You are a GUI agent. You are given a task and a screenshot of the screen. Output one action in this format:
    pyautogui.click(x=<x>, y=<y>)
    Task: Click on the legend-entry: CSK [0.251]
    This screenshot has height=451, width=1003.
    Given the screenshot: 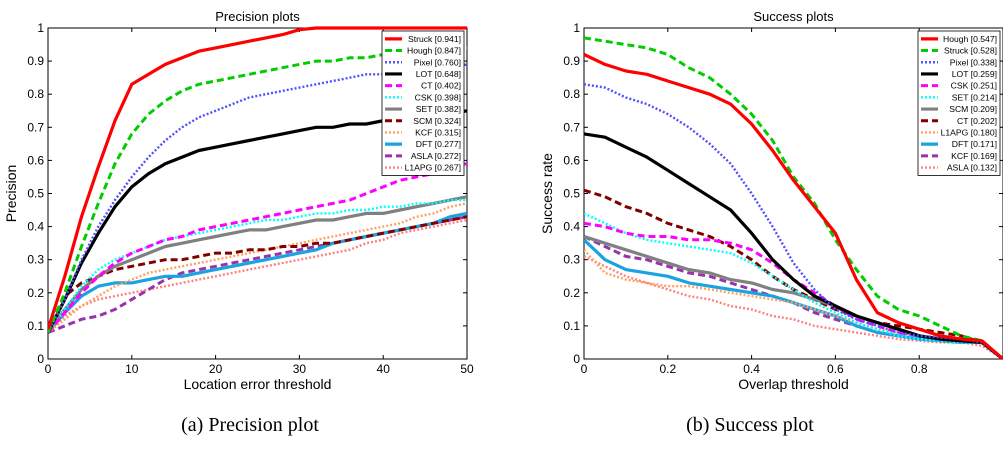 What is the action you would take?
    pyautogui.click(x=974, y=86)
    